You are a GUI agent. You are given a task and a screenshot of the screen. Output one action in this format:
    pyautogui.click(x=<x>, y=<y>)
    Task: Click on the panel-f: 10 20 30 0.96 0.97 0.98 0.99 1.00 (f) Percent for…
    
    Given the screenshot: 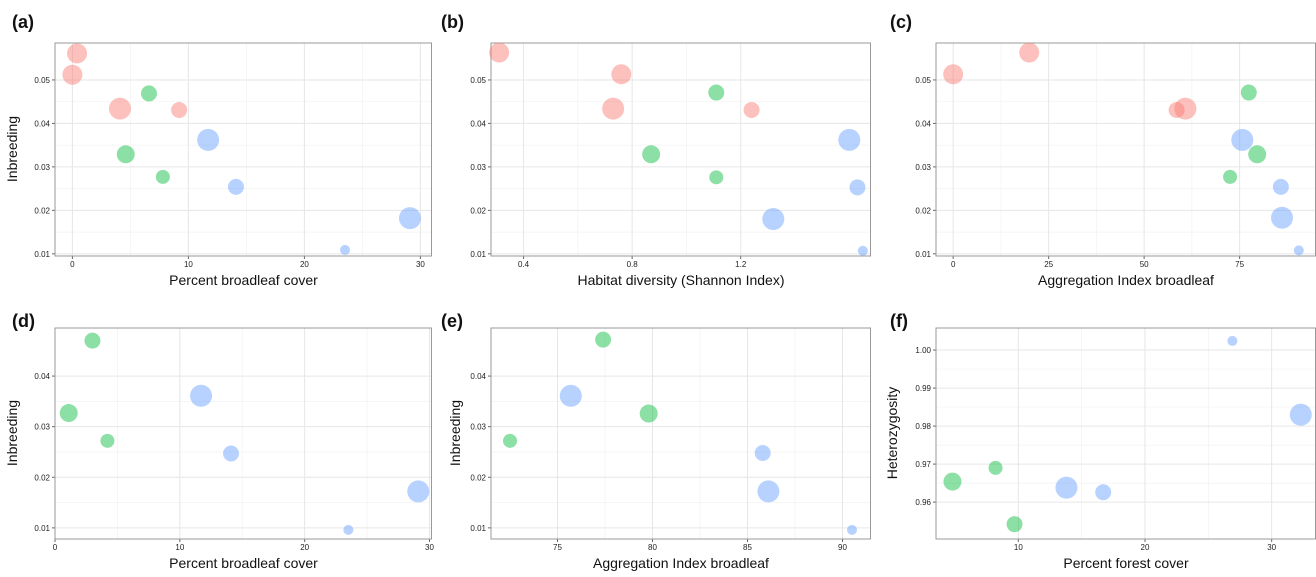 What is the action you would take?
    pyautogui.click(x=1100, y=441)
    